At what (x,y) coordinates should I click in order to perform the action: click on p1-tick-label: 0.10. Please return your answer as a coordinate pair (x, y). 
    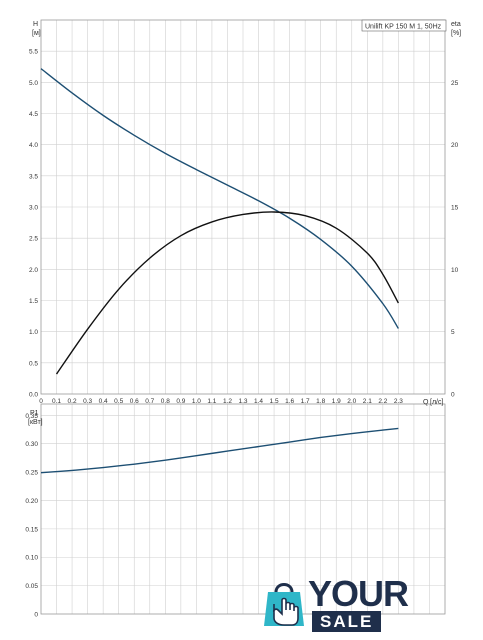
    Looking at the image, I should click on (31, 558).